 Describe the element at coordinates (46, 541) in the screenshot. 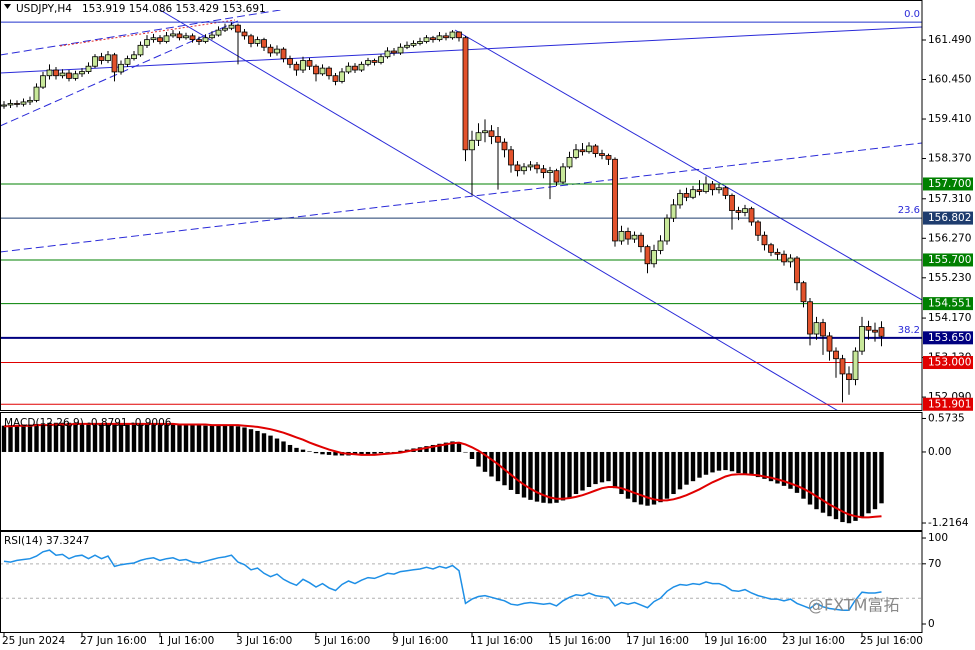

I see `rsi-title: RSI(14) 37.3247` at that location.